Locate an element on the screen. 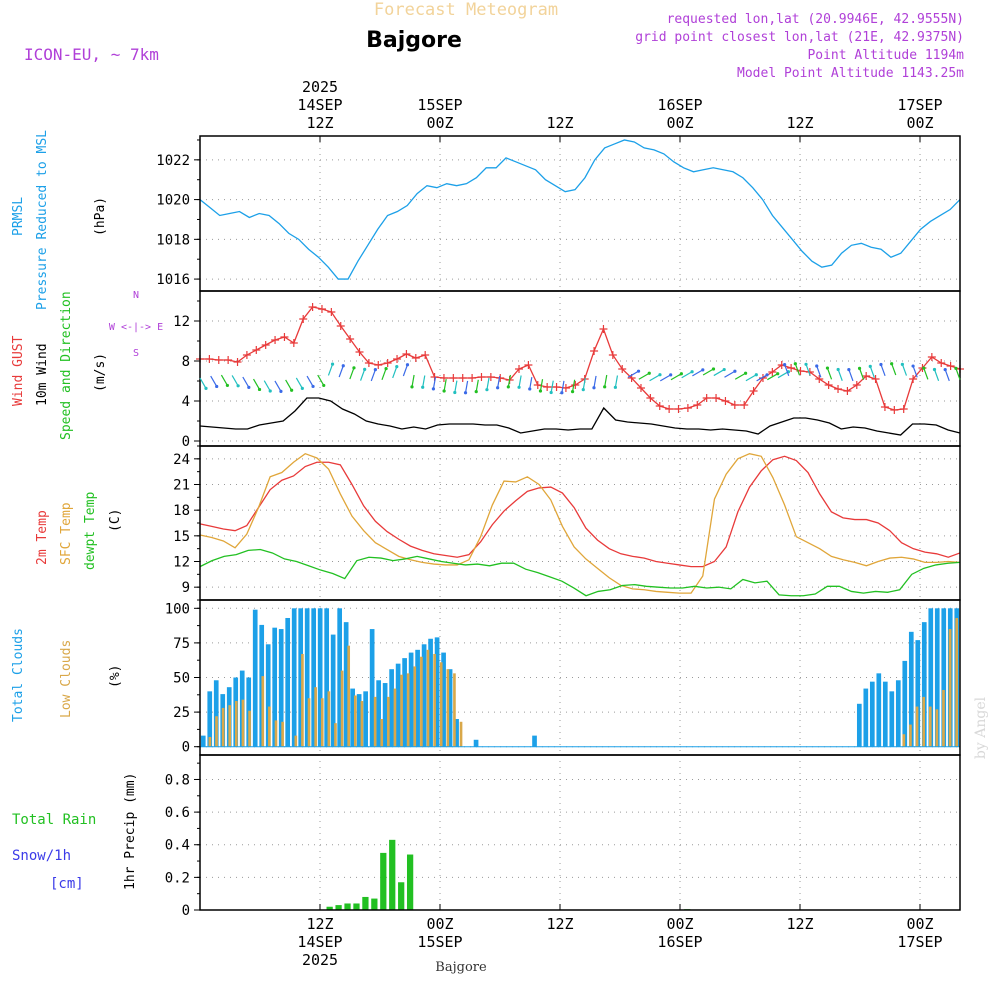 This screenshot has width=1000, height=1000. point-altitude: Point Altitude 1194m is located at coordinates (885, 55).